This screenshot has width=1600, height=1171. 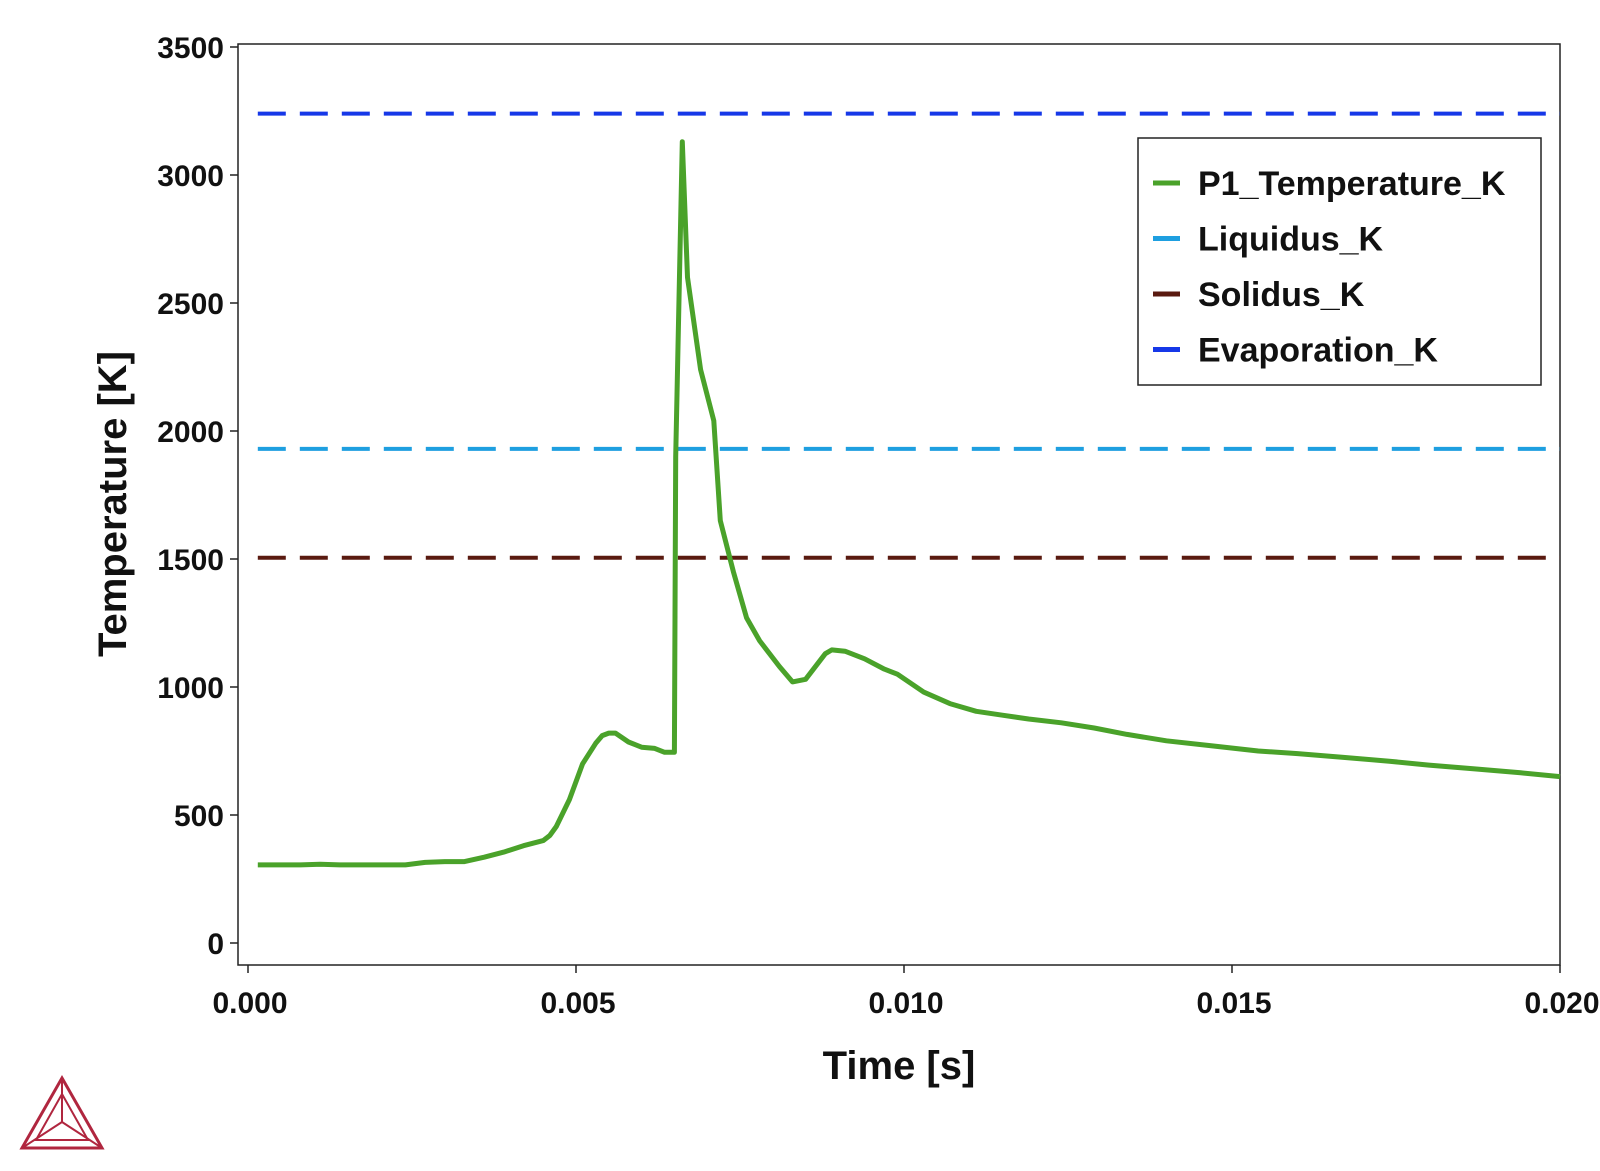 I want to click on logo-inner-triangle, so click(x=62, y=1116).